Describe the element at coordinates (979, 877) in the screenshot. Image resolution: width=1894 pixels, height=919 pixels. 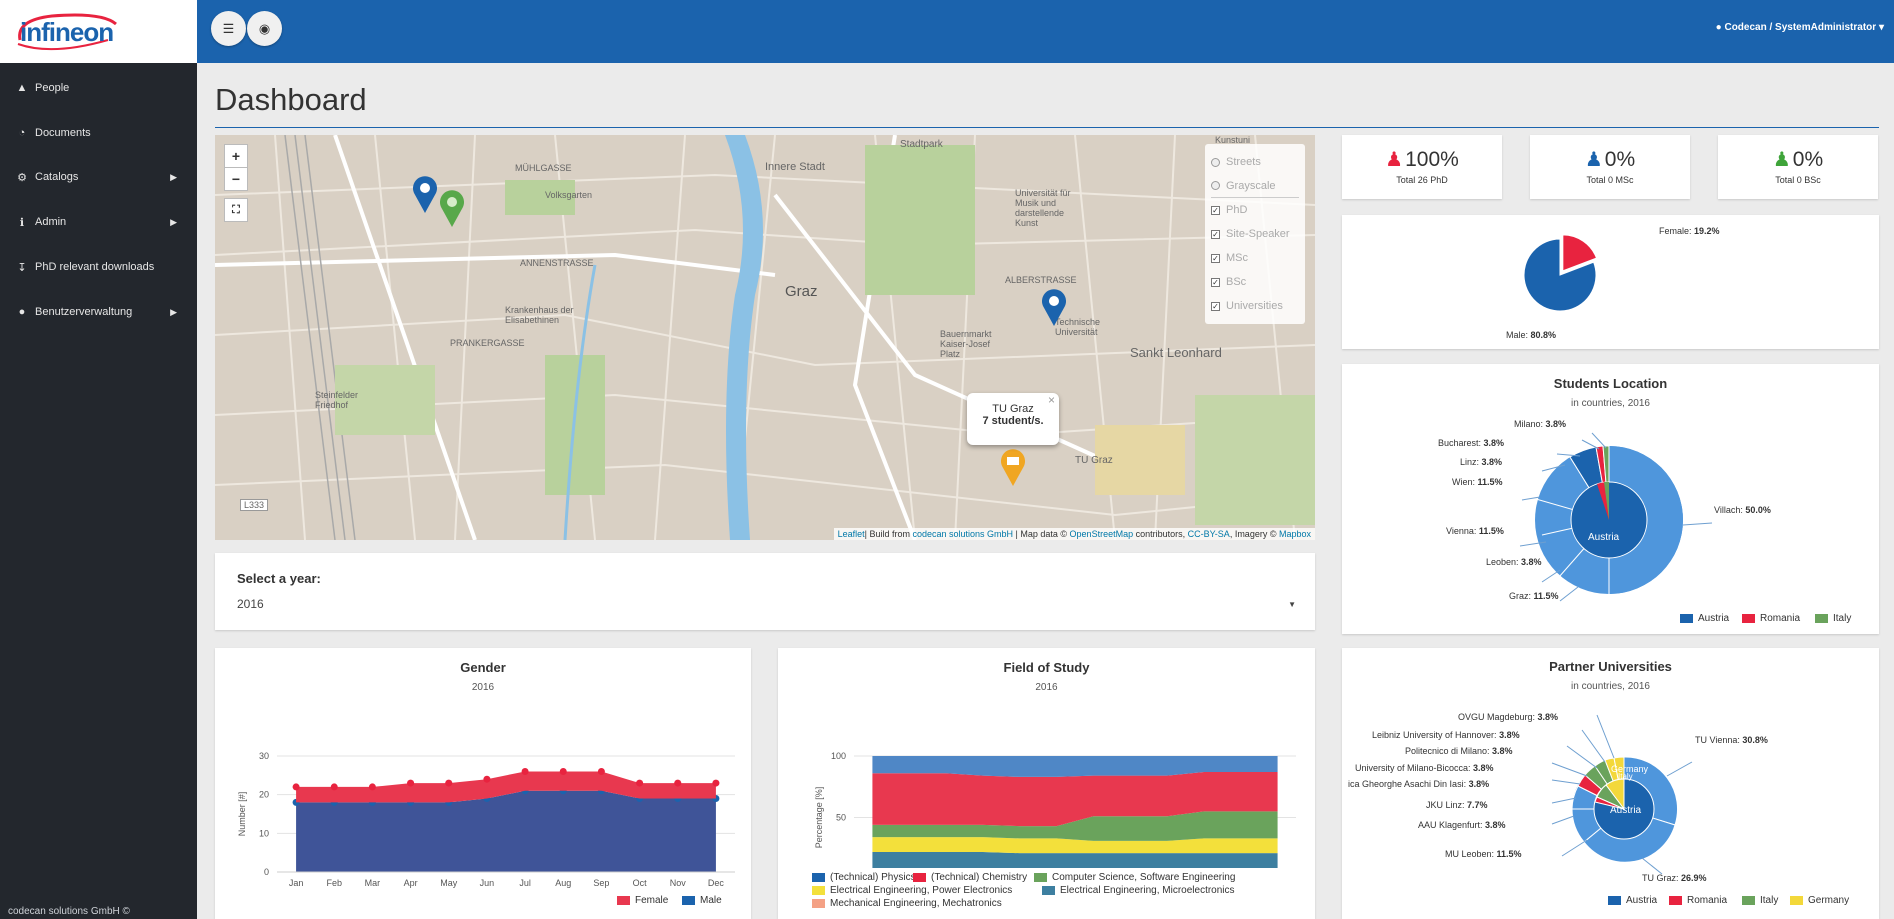
I see `legend-label: (Technical) Chemistry` at that location.